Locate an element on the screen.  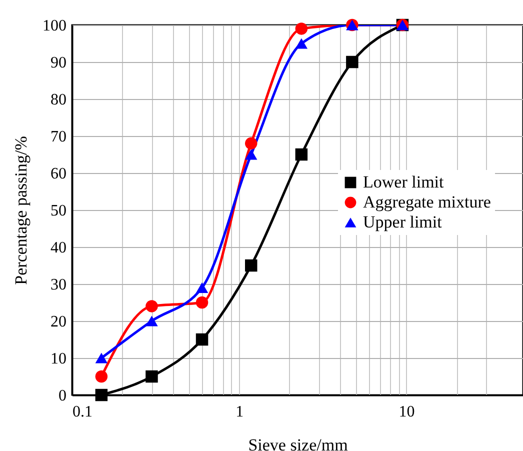
y-tick-label: 60 is located at coordinates (58, 174).